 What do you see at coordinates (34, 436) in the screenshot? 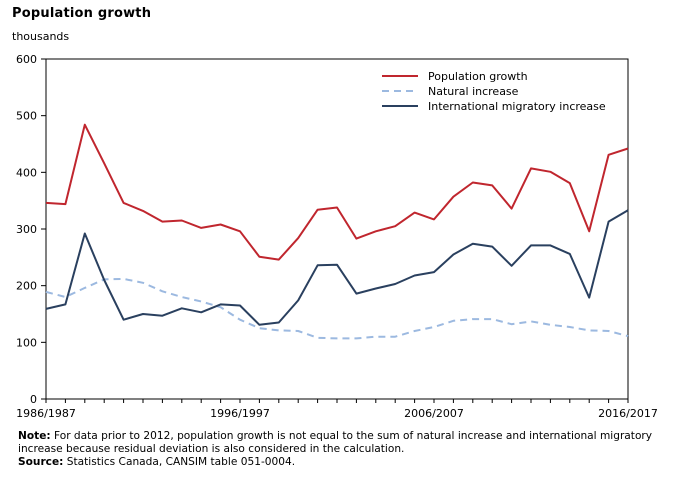
I see `note-label: Note:` at bounding box center [34, 436].